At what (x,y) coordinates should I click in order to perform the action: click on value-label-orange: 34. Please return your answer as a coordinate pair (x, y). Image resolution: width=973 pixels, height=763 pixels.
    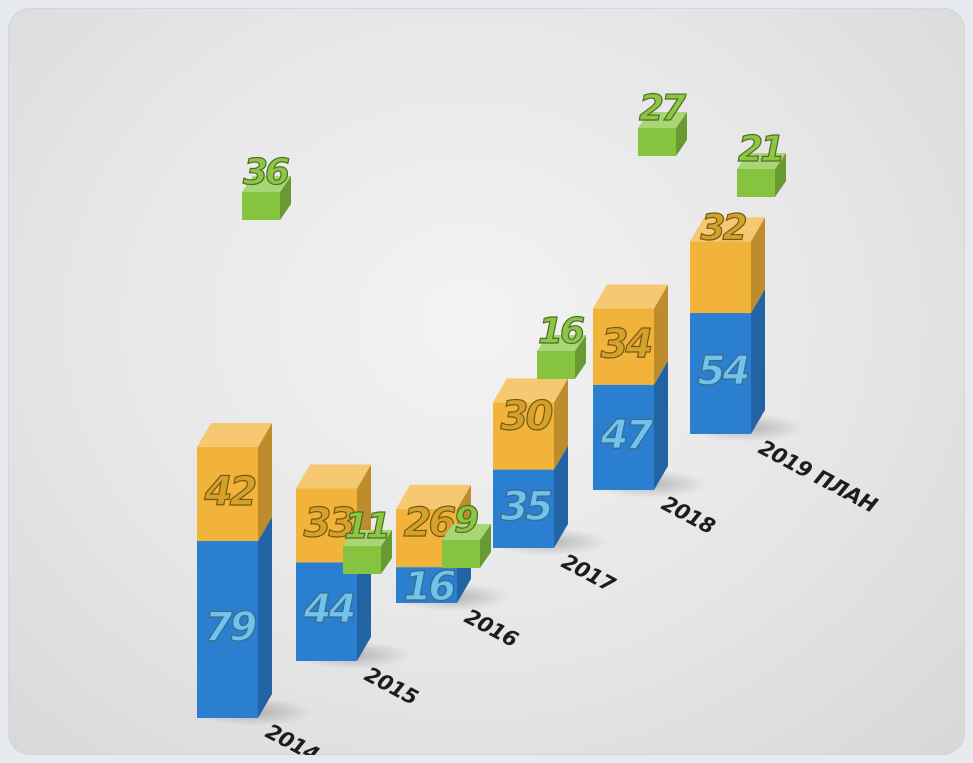
    Looking at the image, I should click on (626, 345).